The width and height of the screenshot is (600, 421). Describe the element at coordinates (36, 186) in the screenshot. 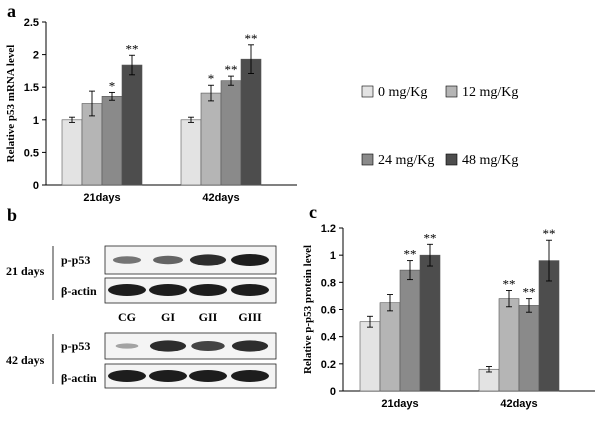

I see `a-ytick-label: 0` at that location.